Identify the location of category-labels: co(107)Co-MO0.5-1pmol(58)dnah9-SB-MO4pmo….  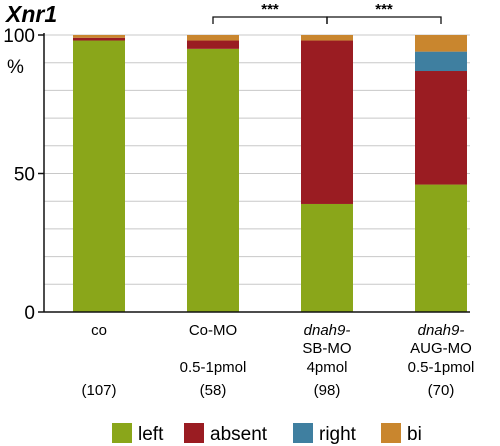
(277, 360).